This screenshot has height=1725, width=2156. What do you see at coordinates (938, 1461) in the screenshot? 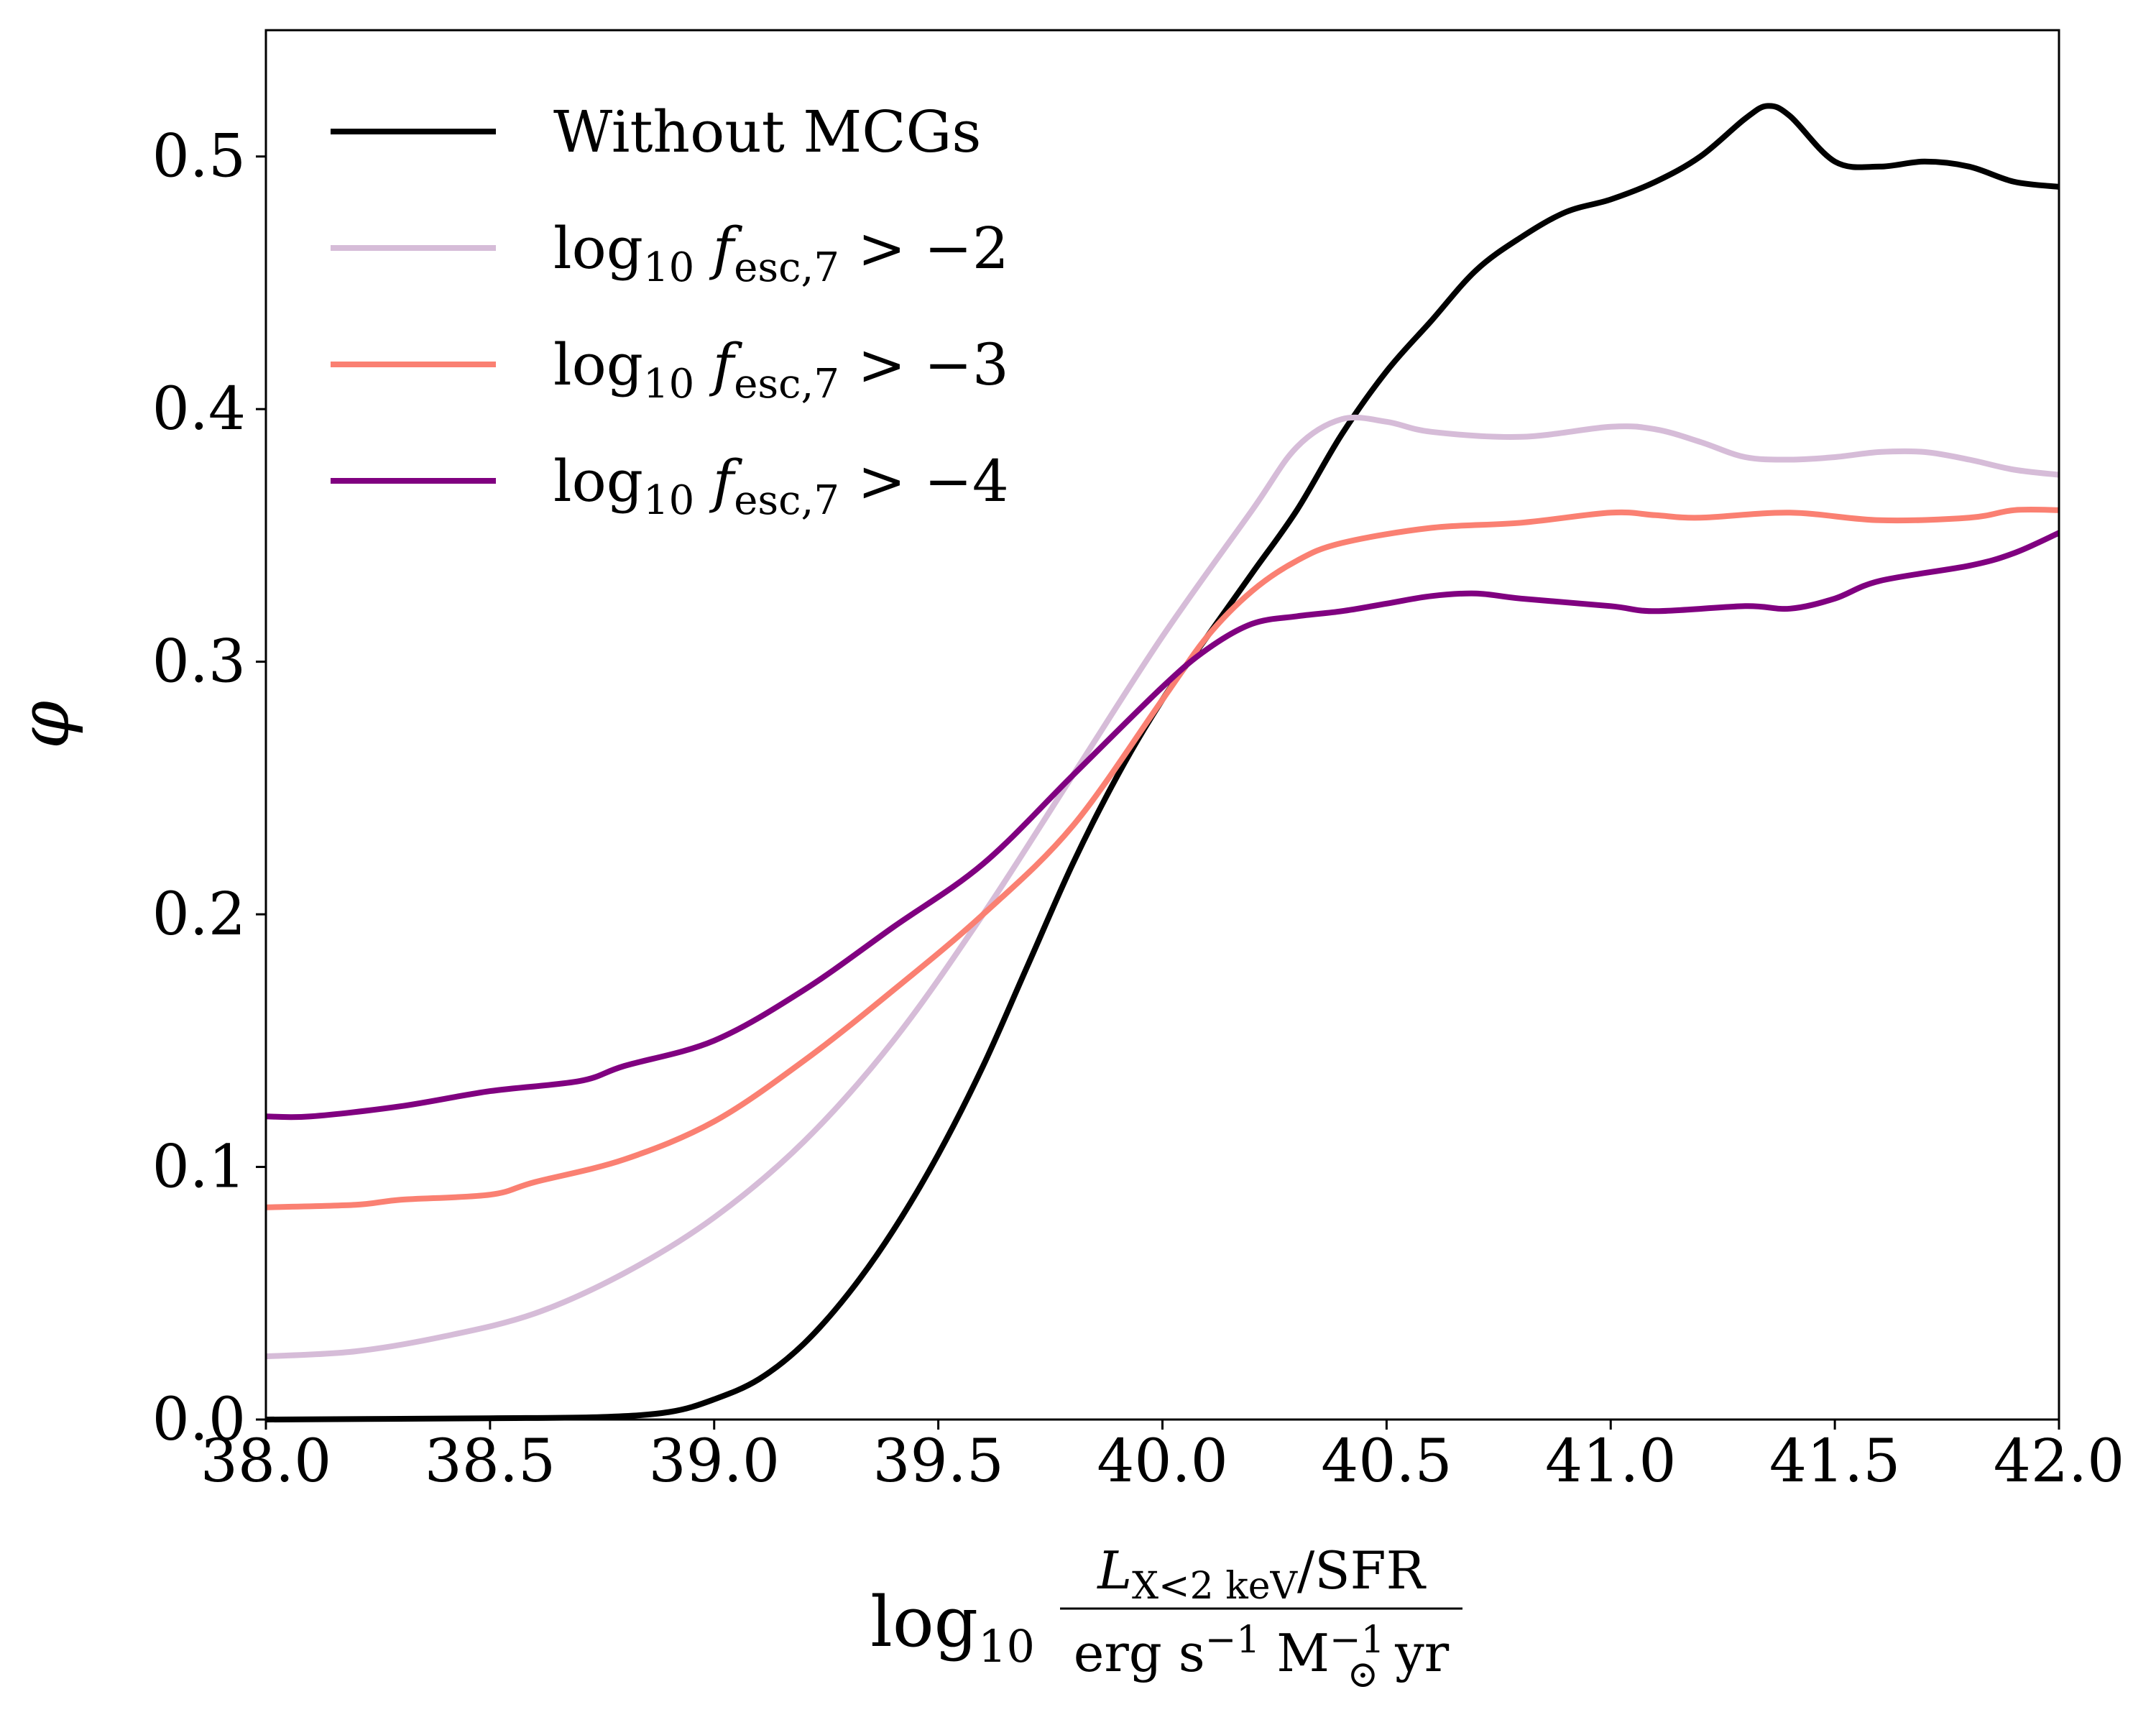
I see `x-tick-label: 39.5` at bounding box center [938, 1461].